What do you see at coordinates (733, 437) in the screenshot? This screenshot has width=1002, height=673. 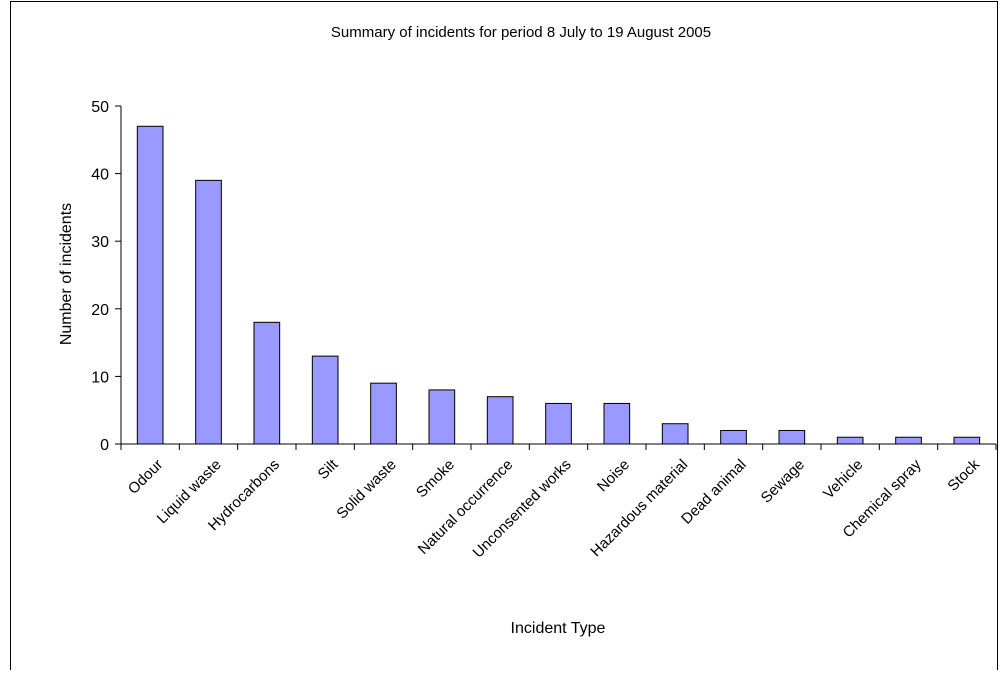 I see `bar-dead-animal` at bounding box center [733, 437].